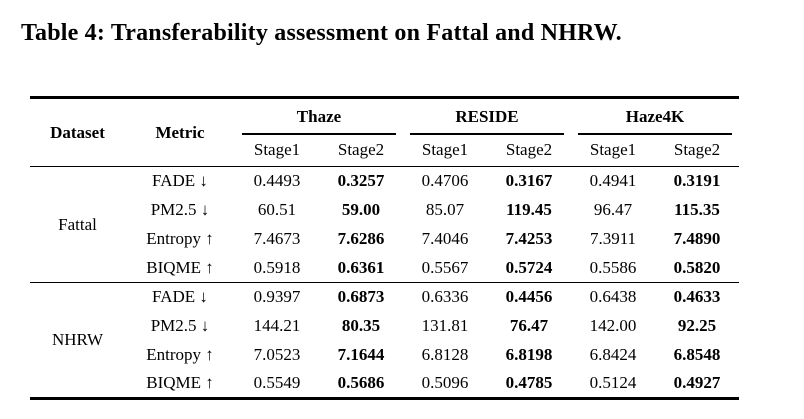 This screenshot has width=804, height=419. Describe the element at coordinates (445, 267) in the screenshot. I see `value-cell: 0.5567` at that location.